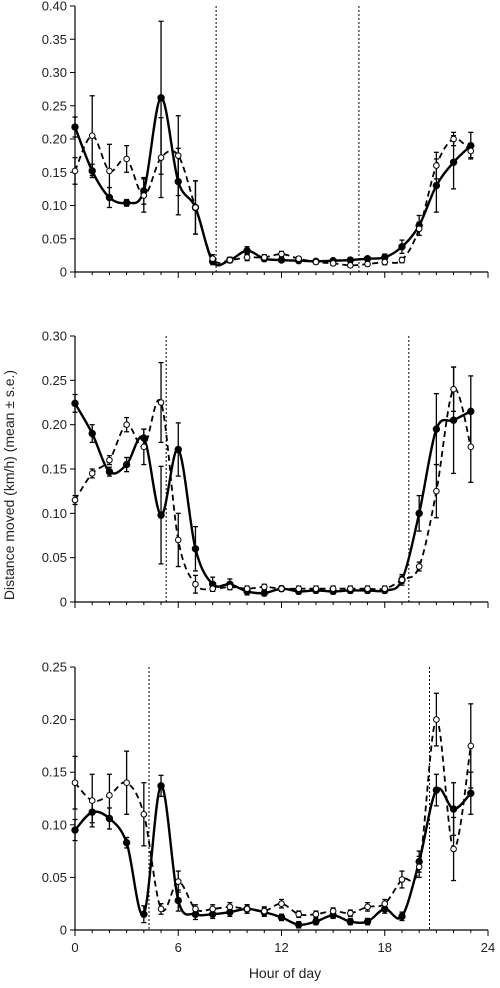 This screenshot has width=500, height=988. I want to click on y-tick-label: 0.15, so click(54, 772).